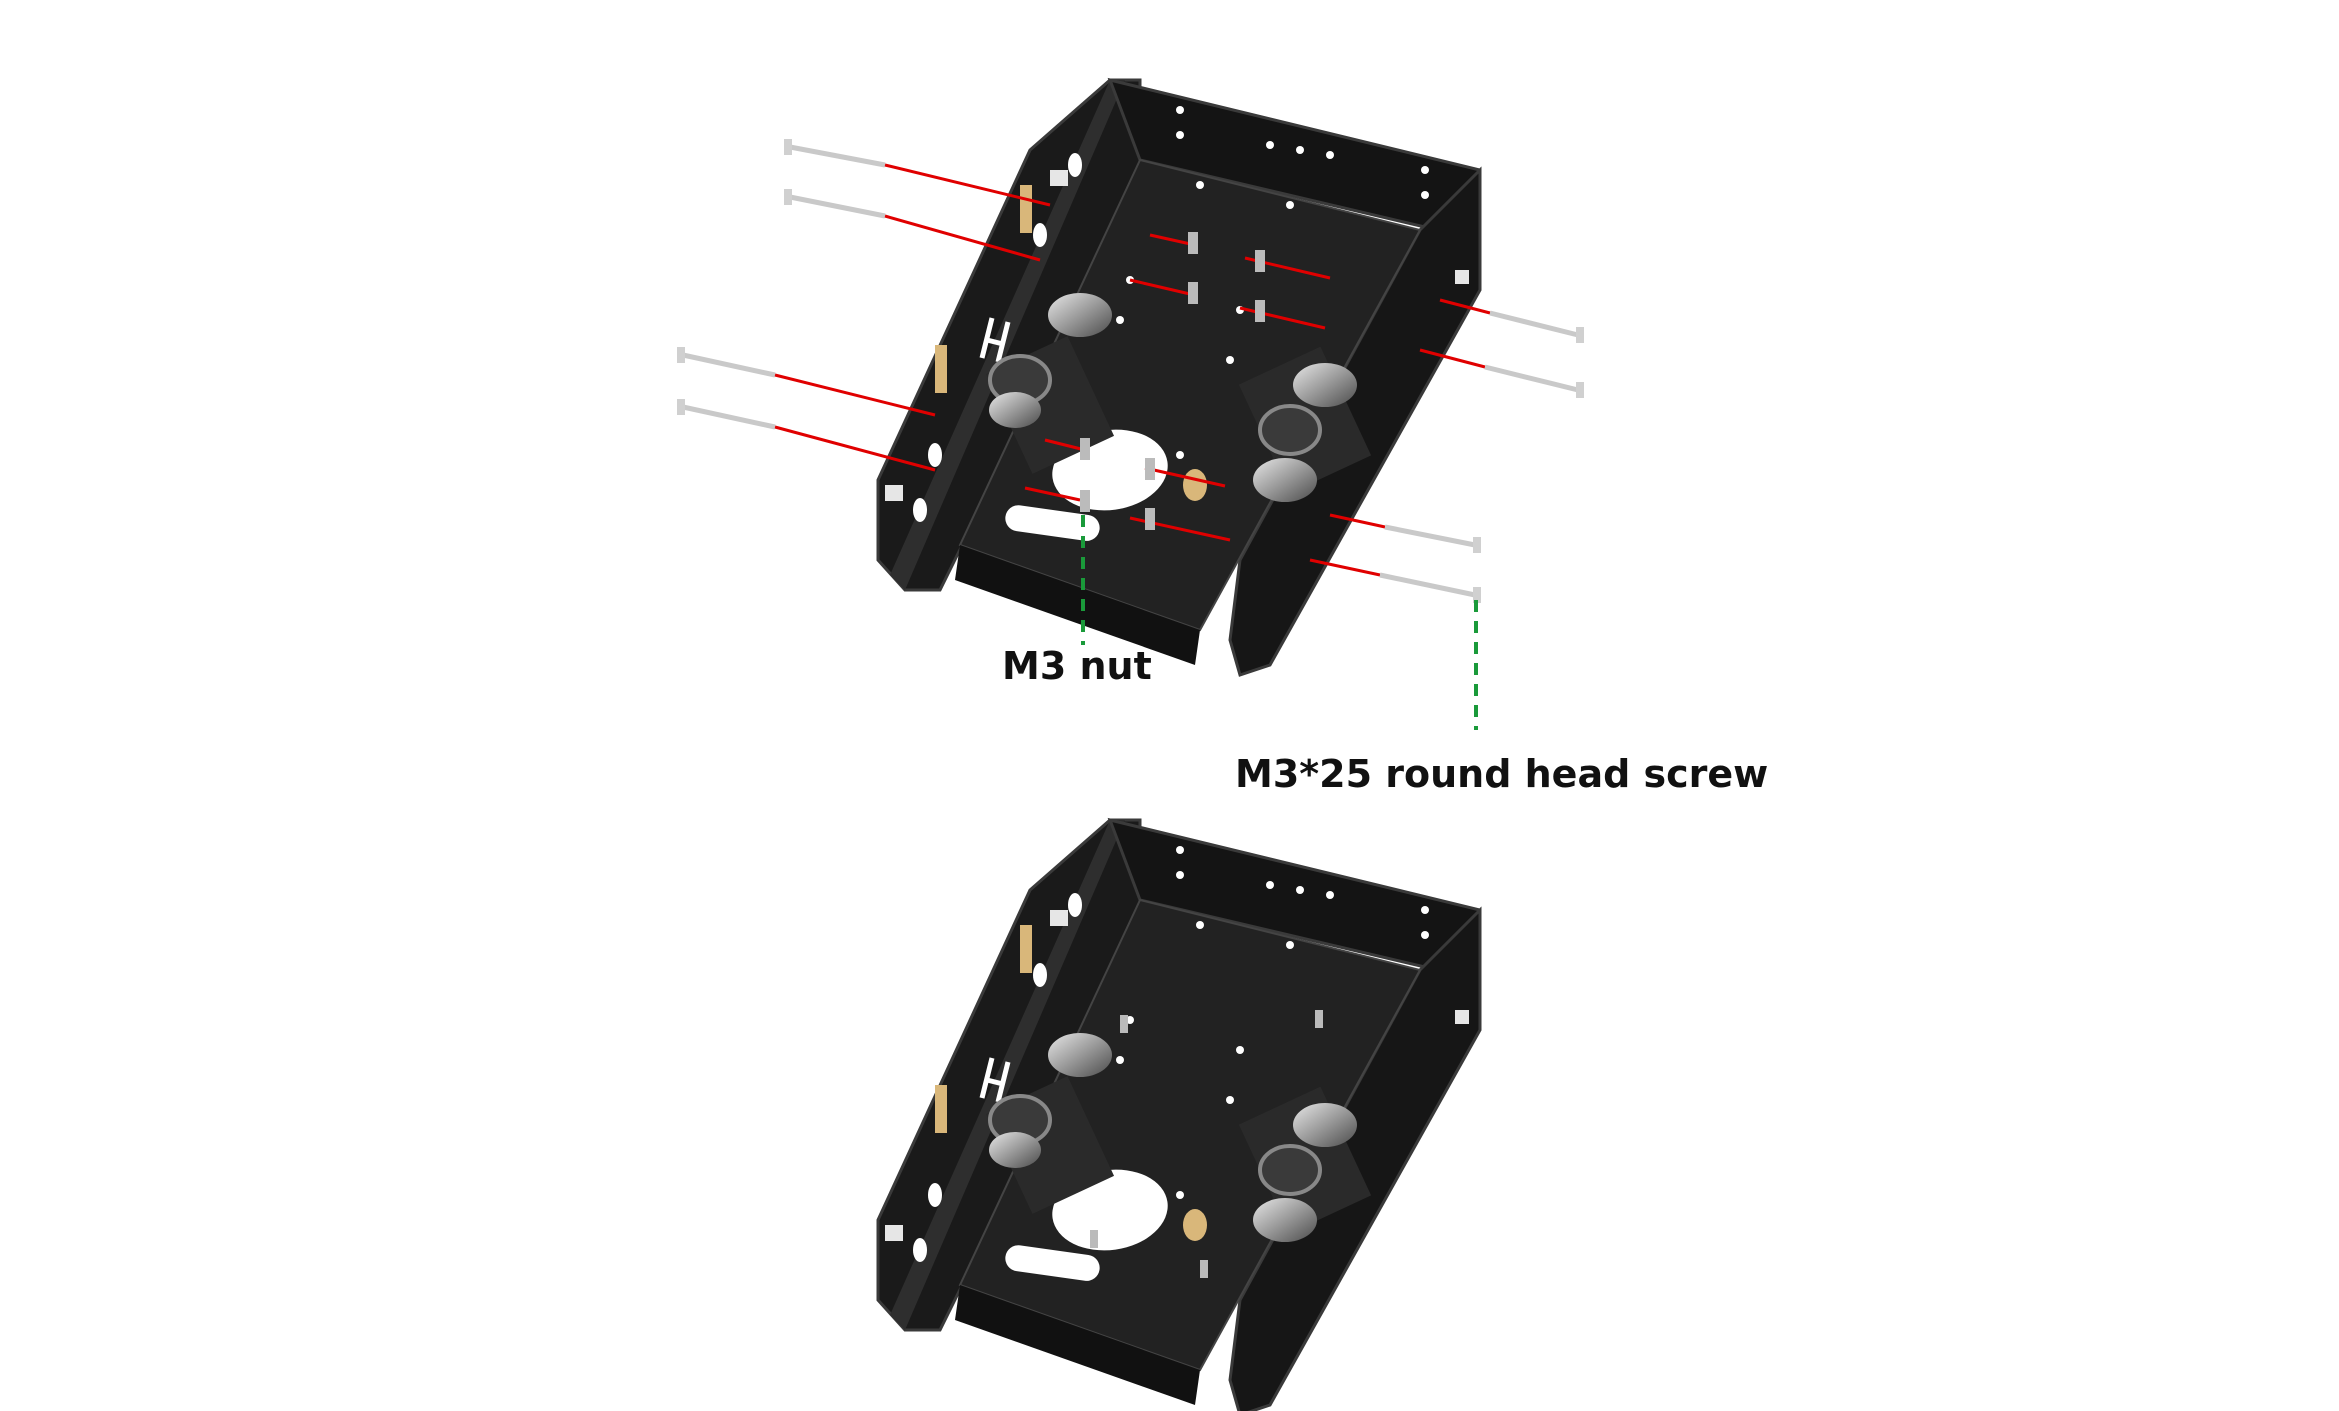 This screenshot has height=1411, width=2339. I want to click on screw-guides, so click(1130, 371).